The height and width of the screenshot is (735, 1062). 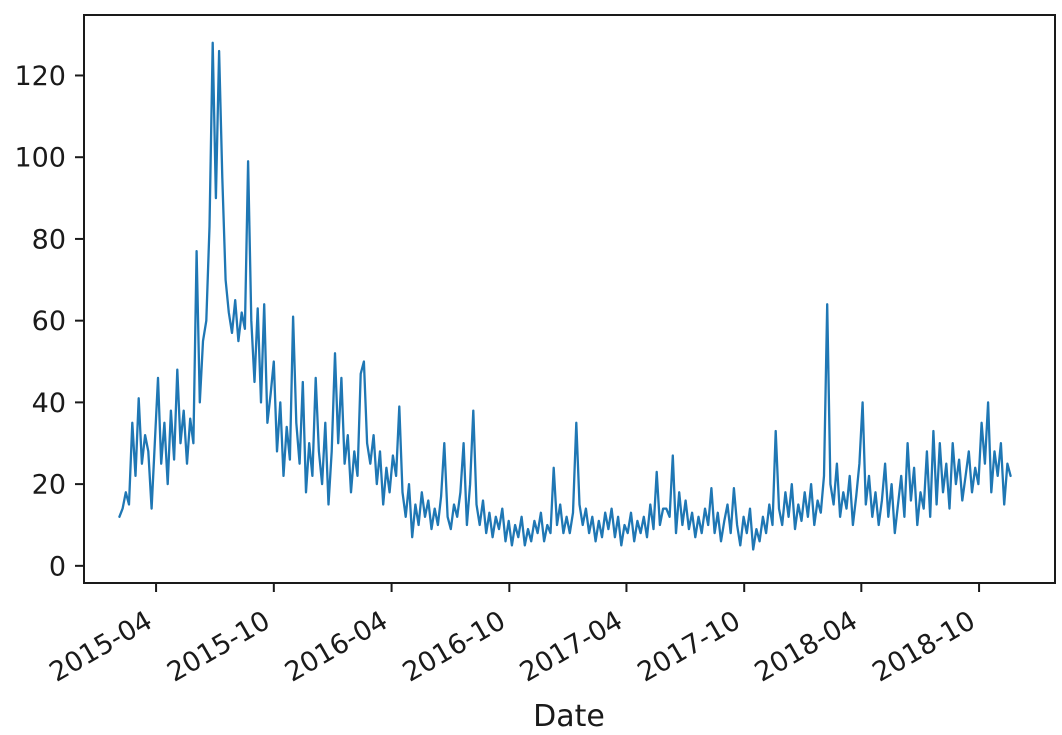 I want to click on y-tick-label: 60, so click(x=49, y=321).